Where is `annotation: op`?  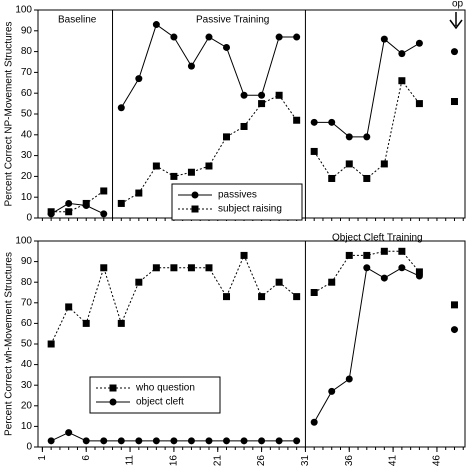
annotation: op is located at coordinates (458, 5).